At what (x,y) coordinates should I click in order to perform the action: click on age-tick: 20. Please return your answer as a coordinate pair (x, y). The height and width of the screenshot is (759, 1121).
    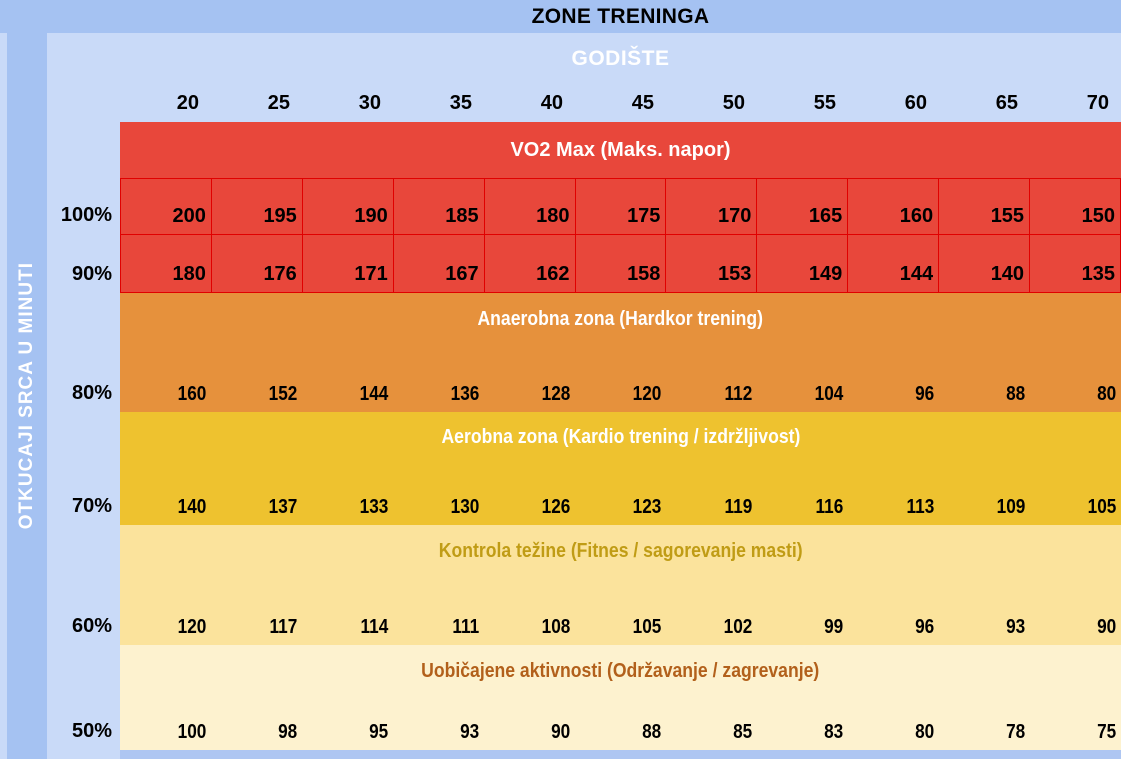
    Looking at the image, I should click on (187, 103).